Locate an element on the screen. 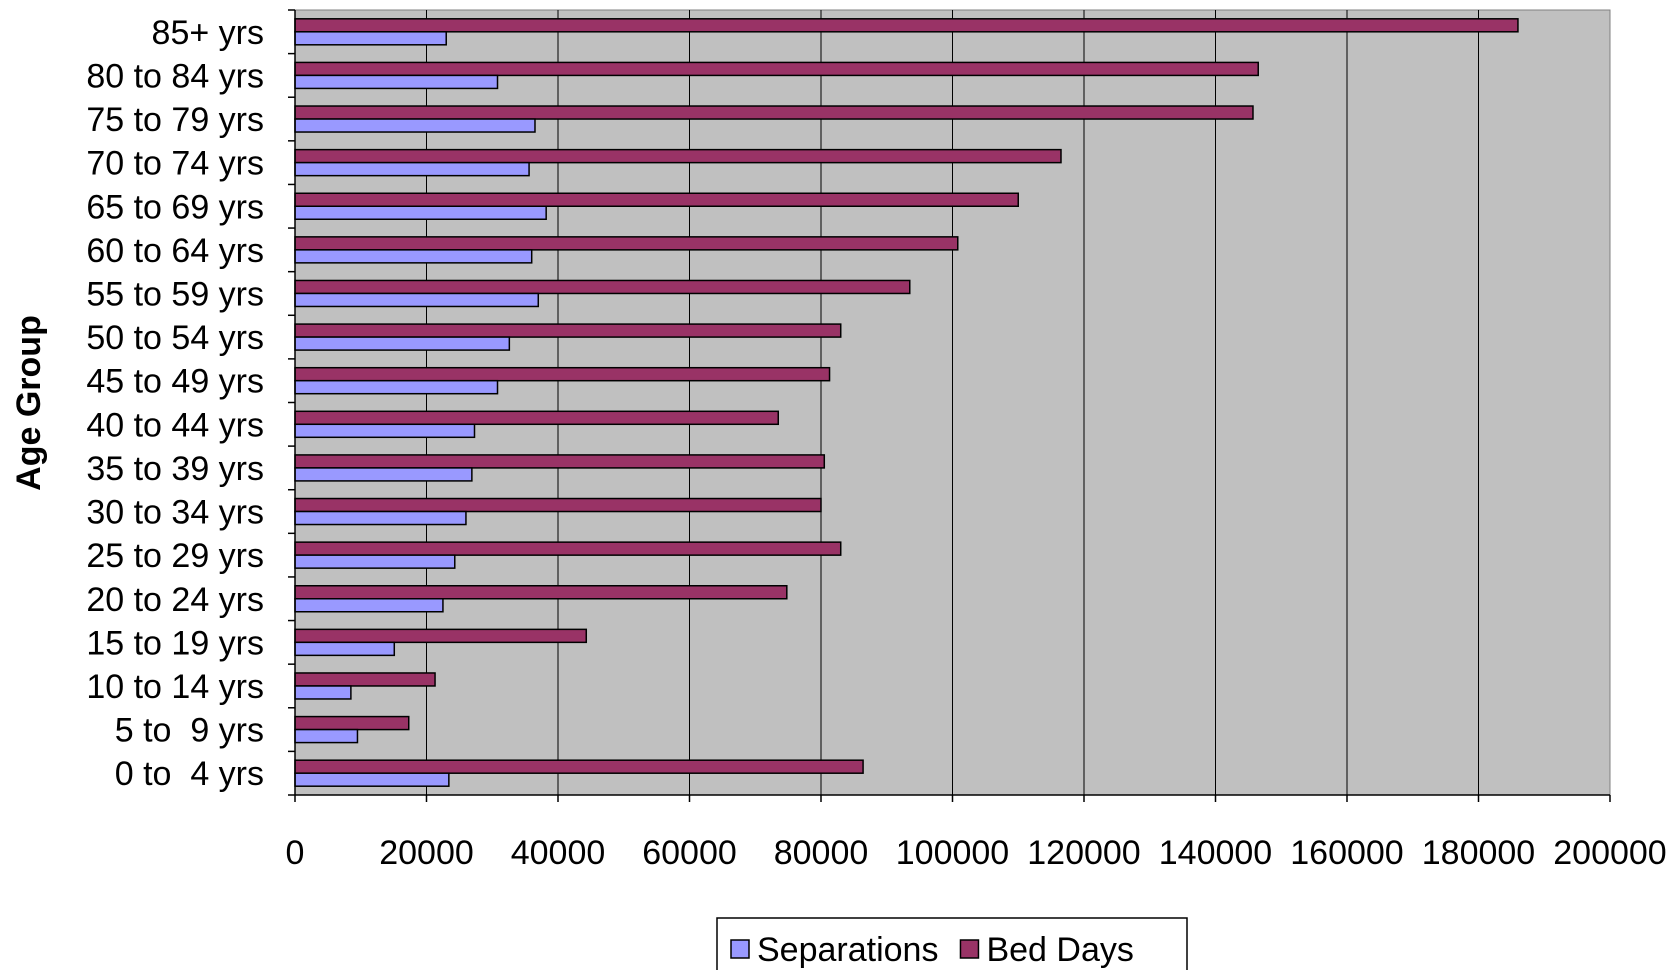 The height and width of the screenshot is (970, 1679). category-label: 0 to 4 yrs is located at coordinates (189, 774).